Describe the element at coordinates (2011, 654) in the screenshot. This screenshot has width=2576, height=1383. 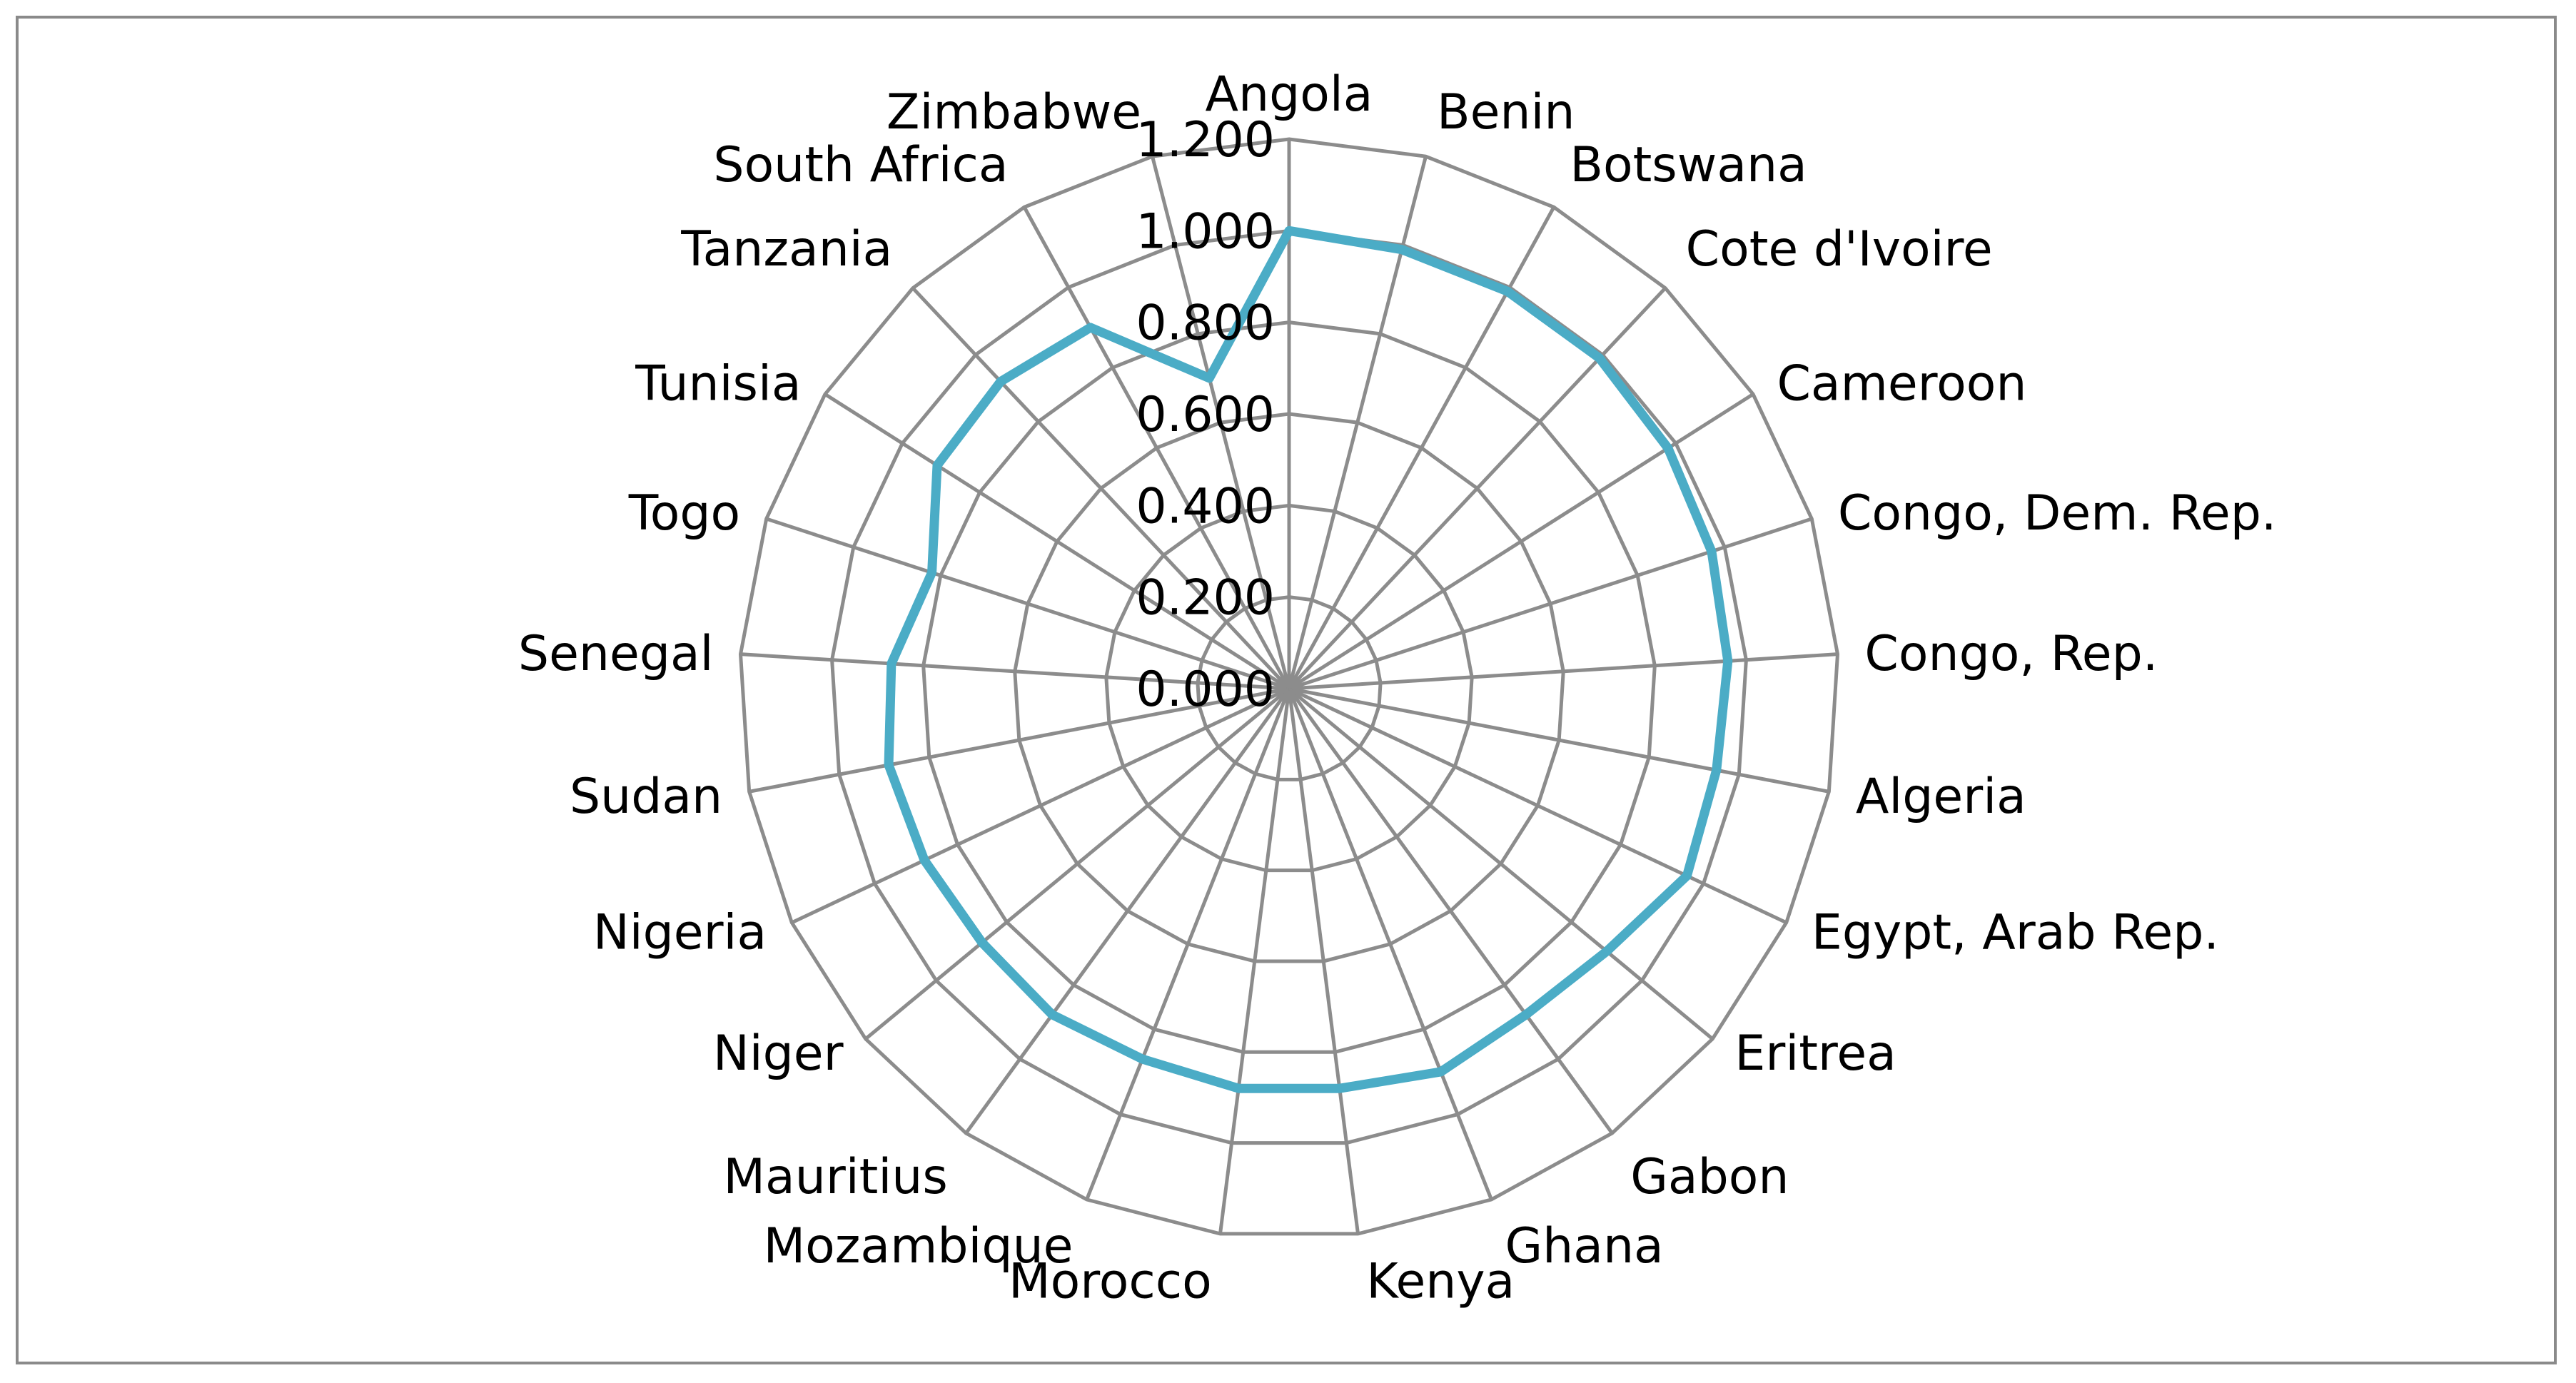
I see `category-label: Congo, Rep.` at that location.